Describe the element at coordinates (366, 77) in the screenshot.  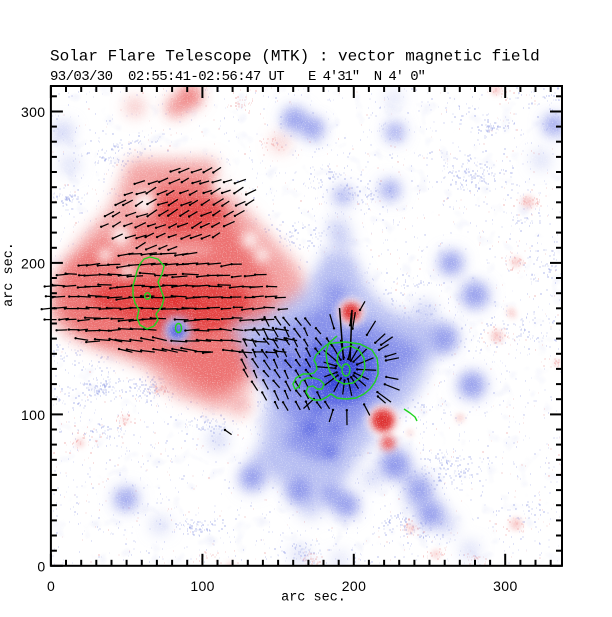
I see `svg-text: E 4'31" N 4' 0"` at that location.